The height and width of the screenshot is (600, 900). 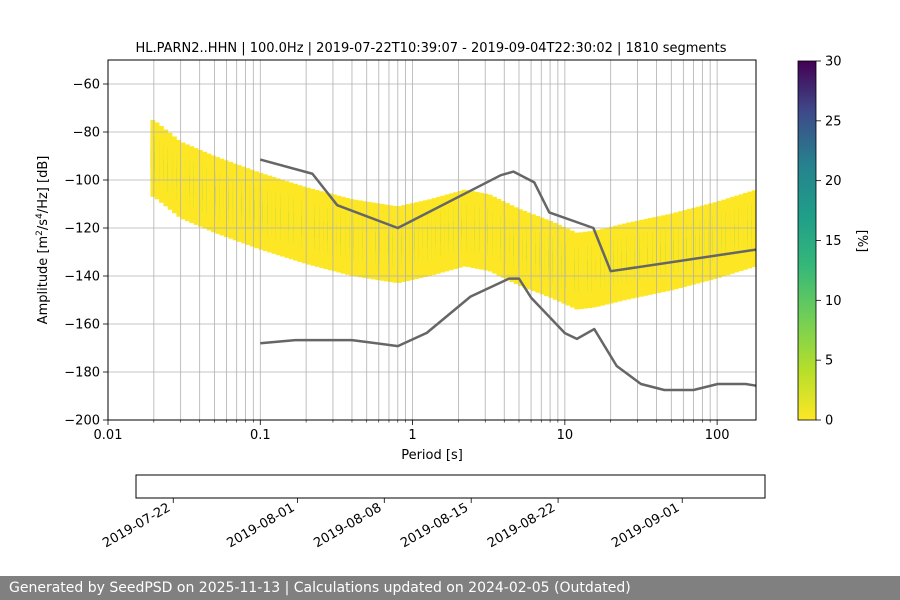 What do you see at coordinates (43, 240) in the screenshot?
I see `y-axis-label: Amplitude [m2/s4/Hz] [dB]` at bounding box center [43, 240].